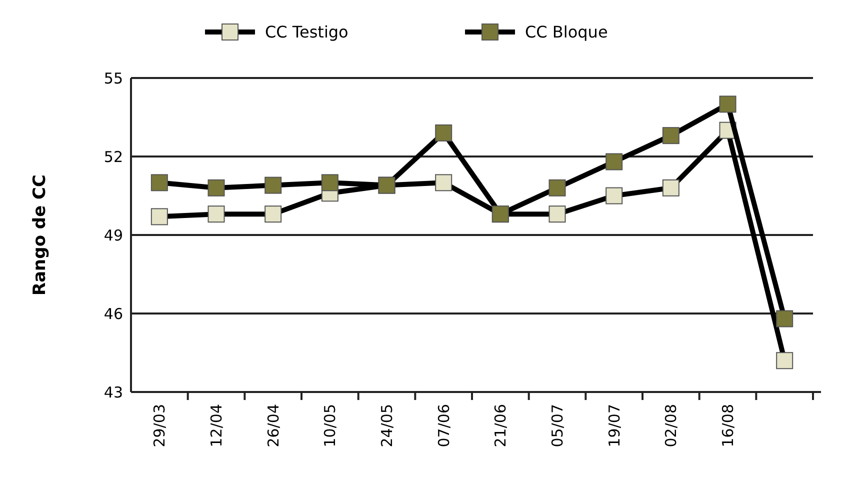  Describe the element at coordinates (671, 426) in the screenshot. I see `x-tick-label: 02/08` at that location.